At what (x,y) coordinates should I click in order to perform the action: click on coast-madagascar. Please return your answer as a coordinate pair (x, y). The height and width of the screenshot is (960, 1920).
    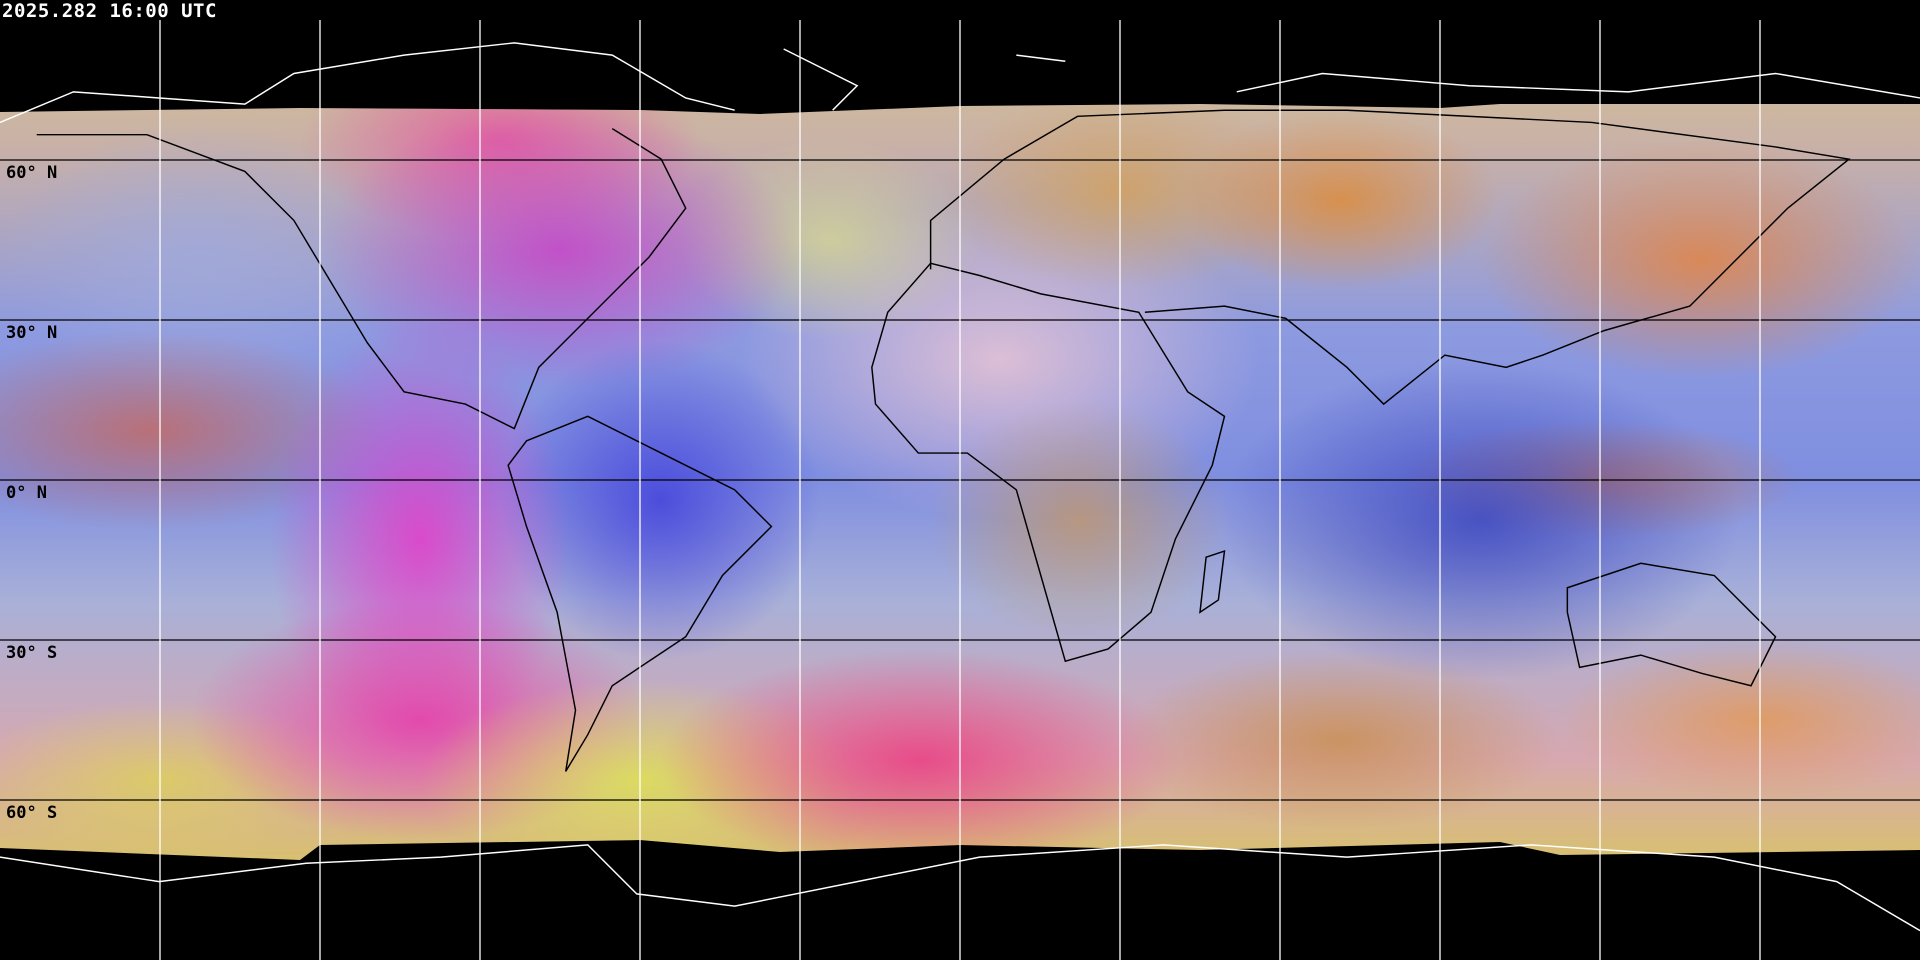
    Looking at the image, I should click on (1212, 581).